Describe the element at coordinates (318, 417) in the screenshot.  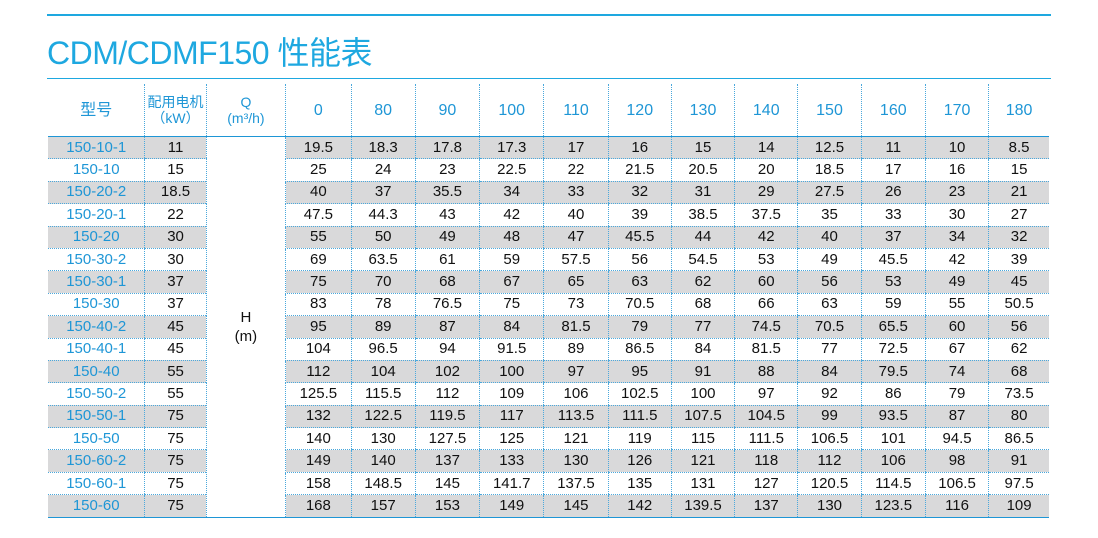
I see `head-value-cell: 132` at that location.